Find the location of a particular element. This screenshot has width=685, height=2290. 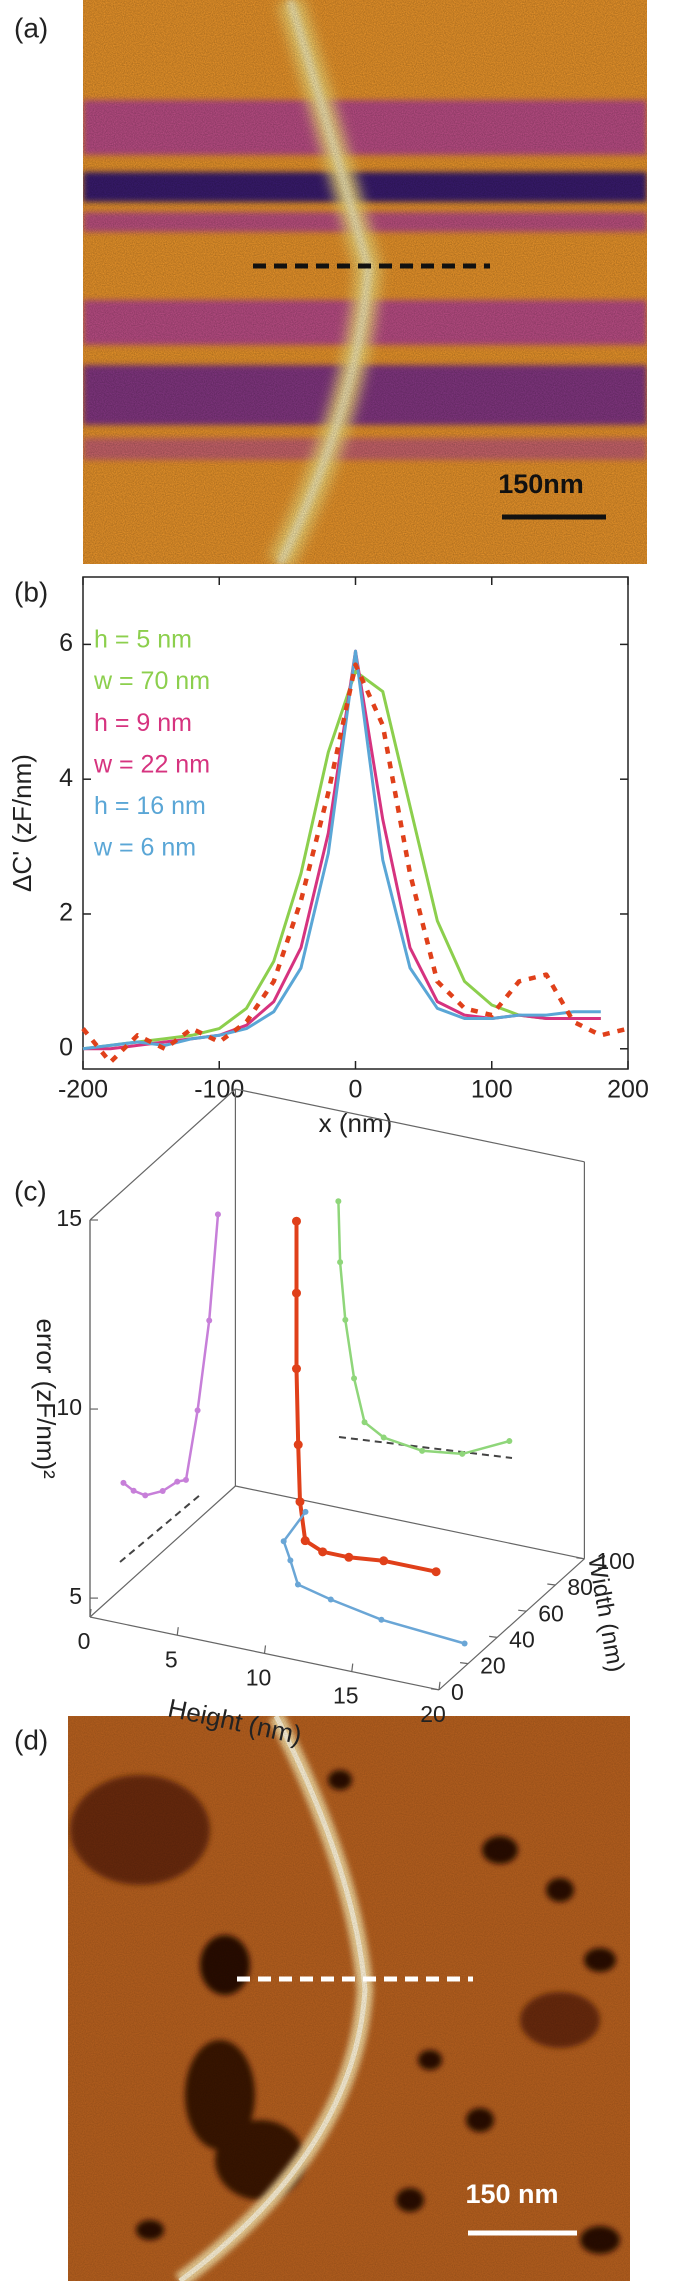

legend-label: w = 6 nm is located at coordinates (144, 848).